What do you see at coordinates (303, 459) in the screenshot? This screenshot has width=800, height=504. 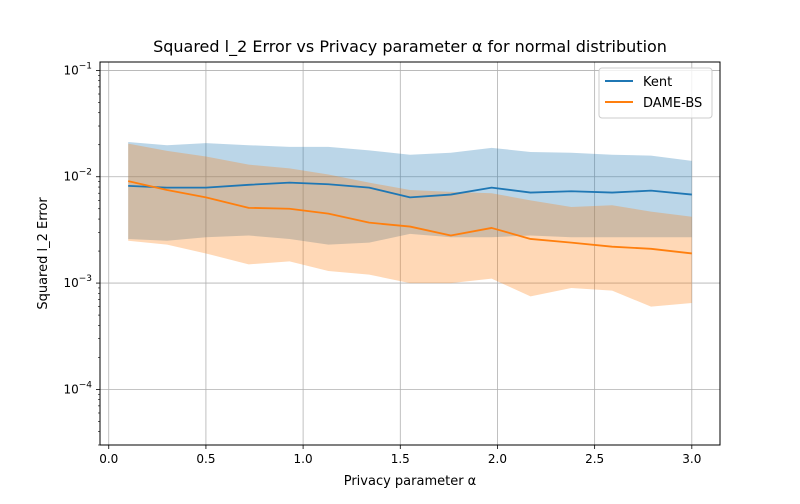 I see `x-tick-label: 1.0` at bounding box center [303, 459].